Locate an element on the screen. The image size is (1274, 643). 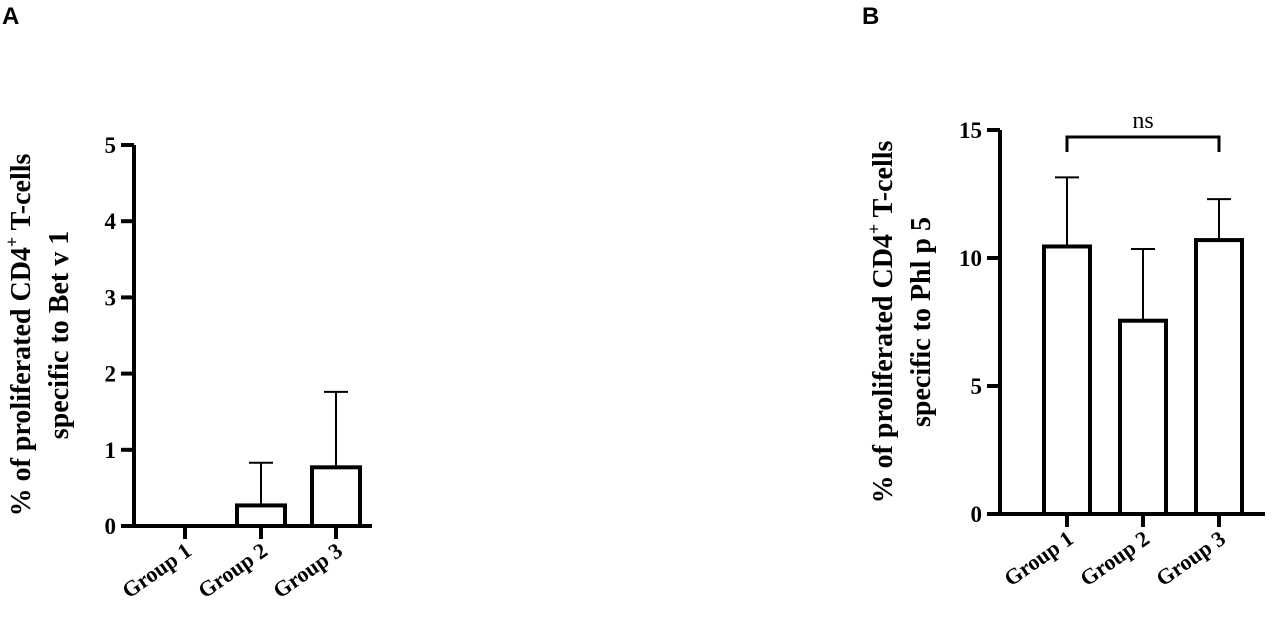
panel-b-category-label-1: Group 1 is located at coordinates (1038, 558).